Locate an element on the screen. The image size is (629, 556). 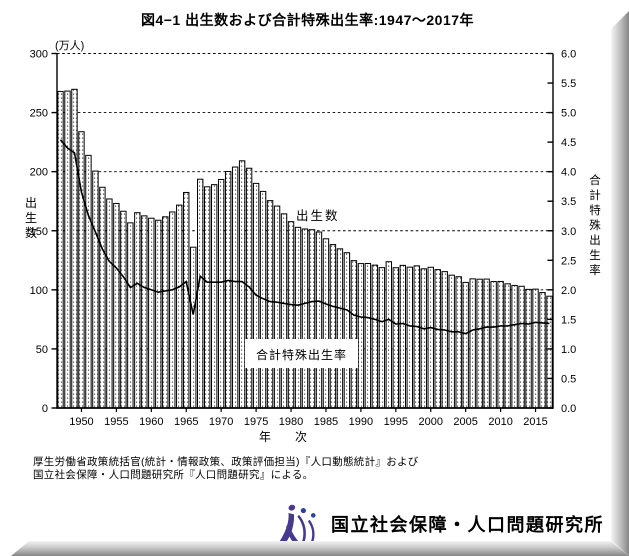
x-axis-tick-label: 1995 is located at coordinates (396, 422).